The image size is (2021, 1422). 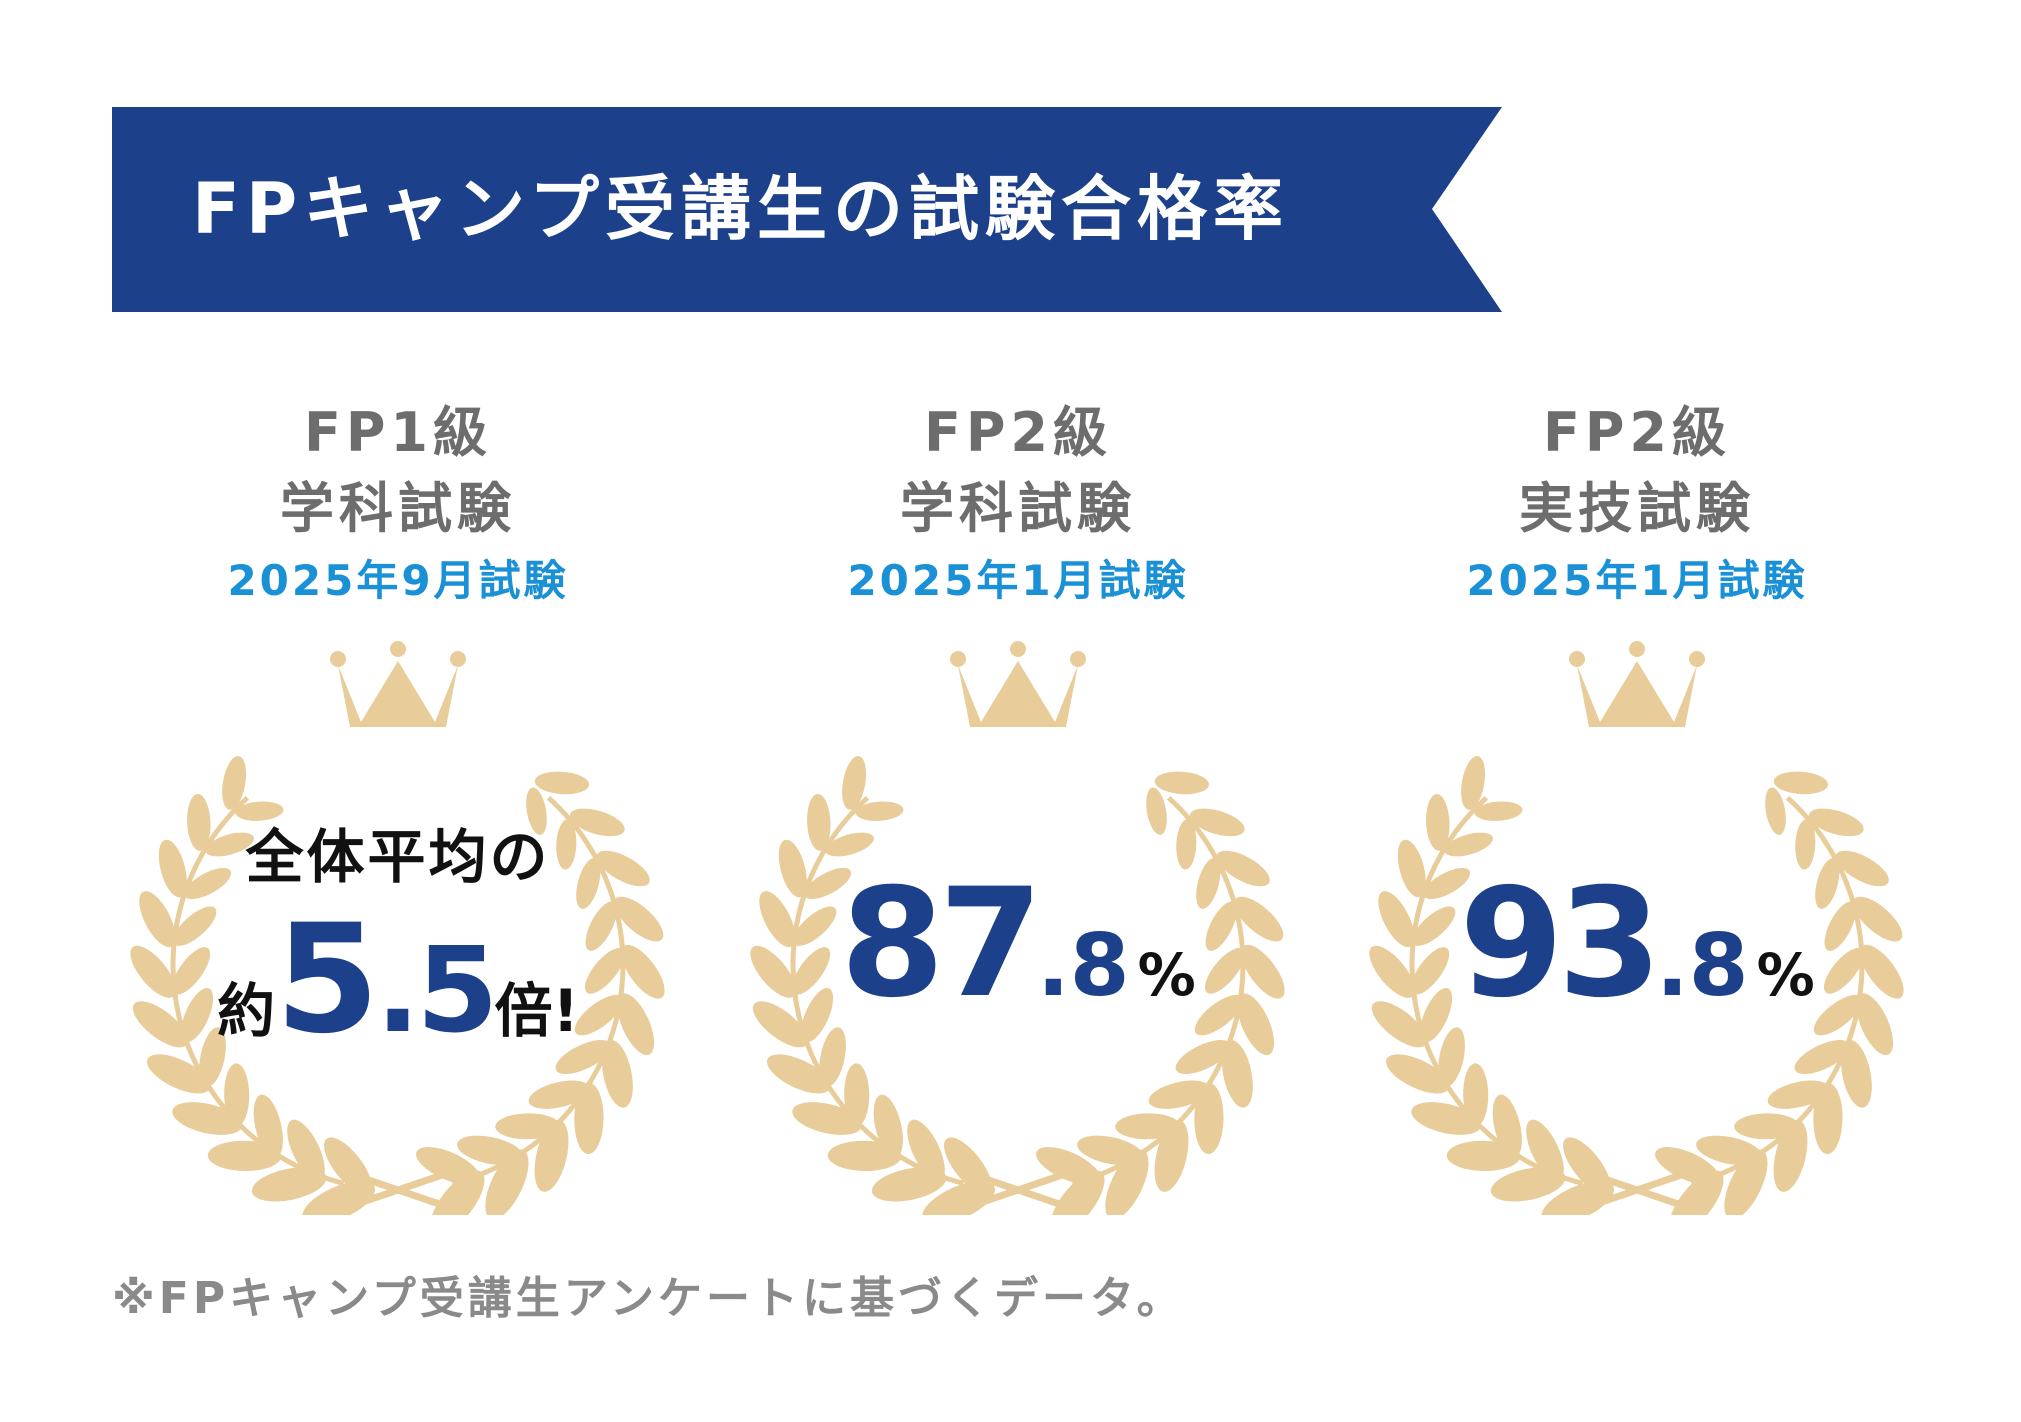 What do you see at coordinates (398, 432) in the screenshot?
I see `grade-label: FP1級` at bounding box center [398, 432].